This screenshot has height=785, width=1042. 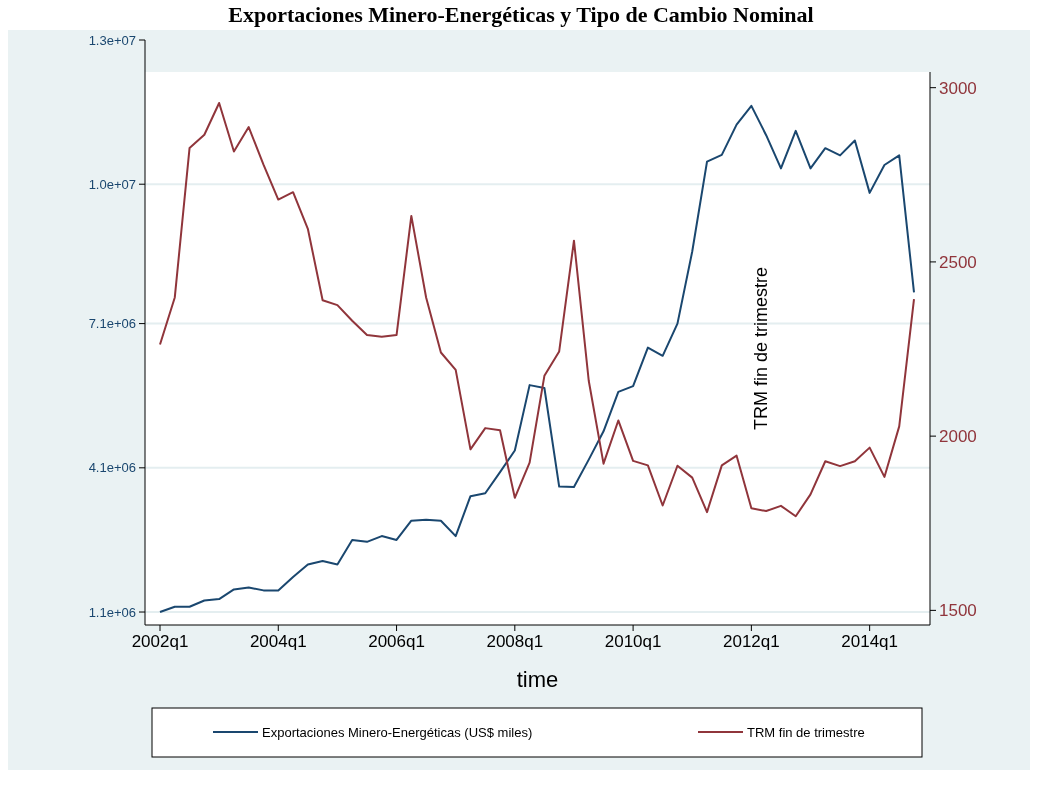 What do you see at coordinates (396, 641) in the screenshot?
I see `x-tick-label: 2006q1` at bounding box center [396, 641].